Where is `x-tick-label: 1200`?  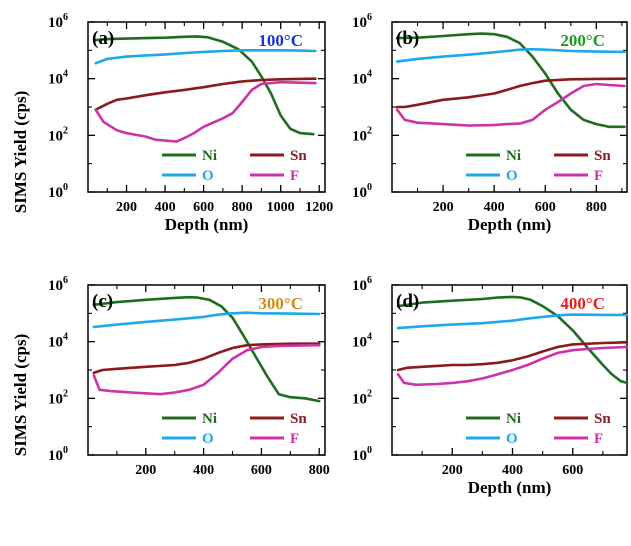 x-tick-label: 1200 is located at coordinates (319, 207).